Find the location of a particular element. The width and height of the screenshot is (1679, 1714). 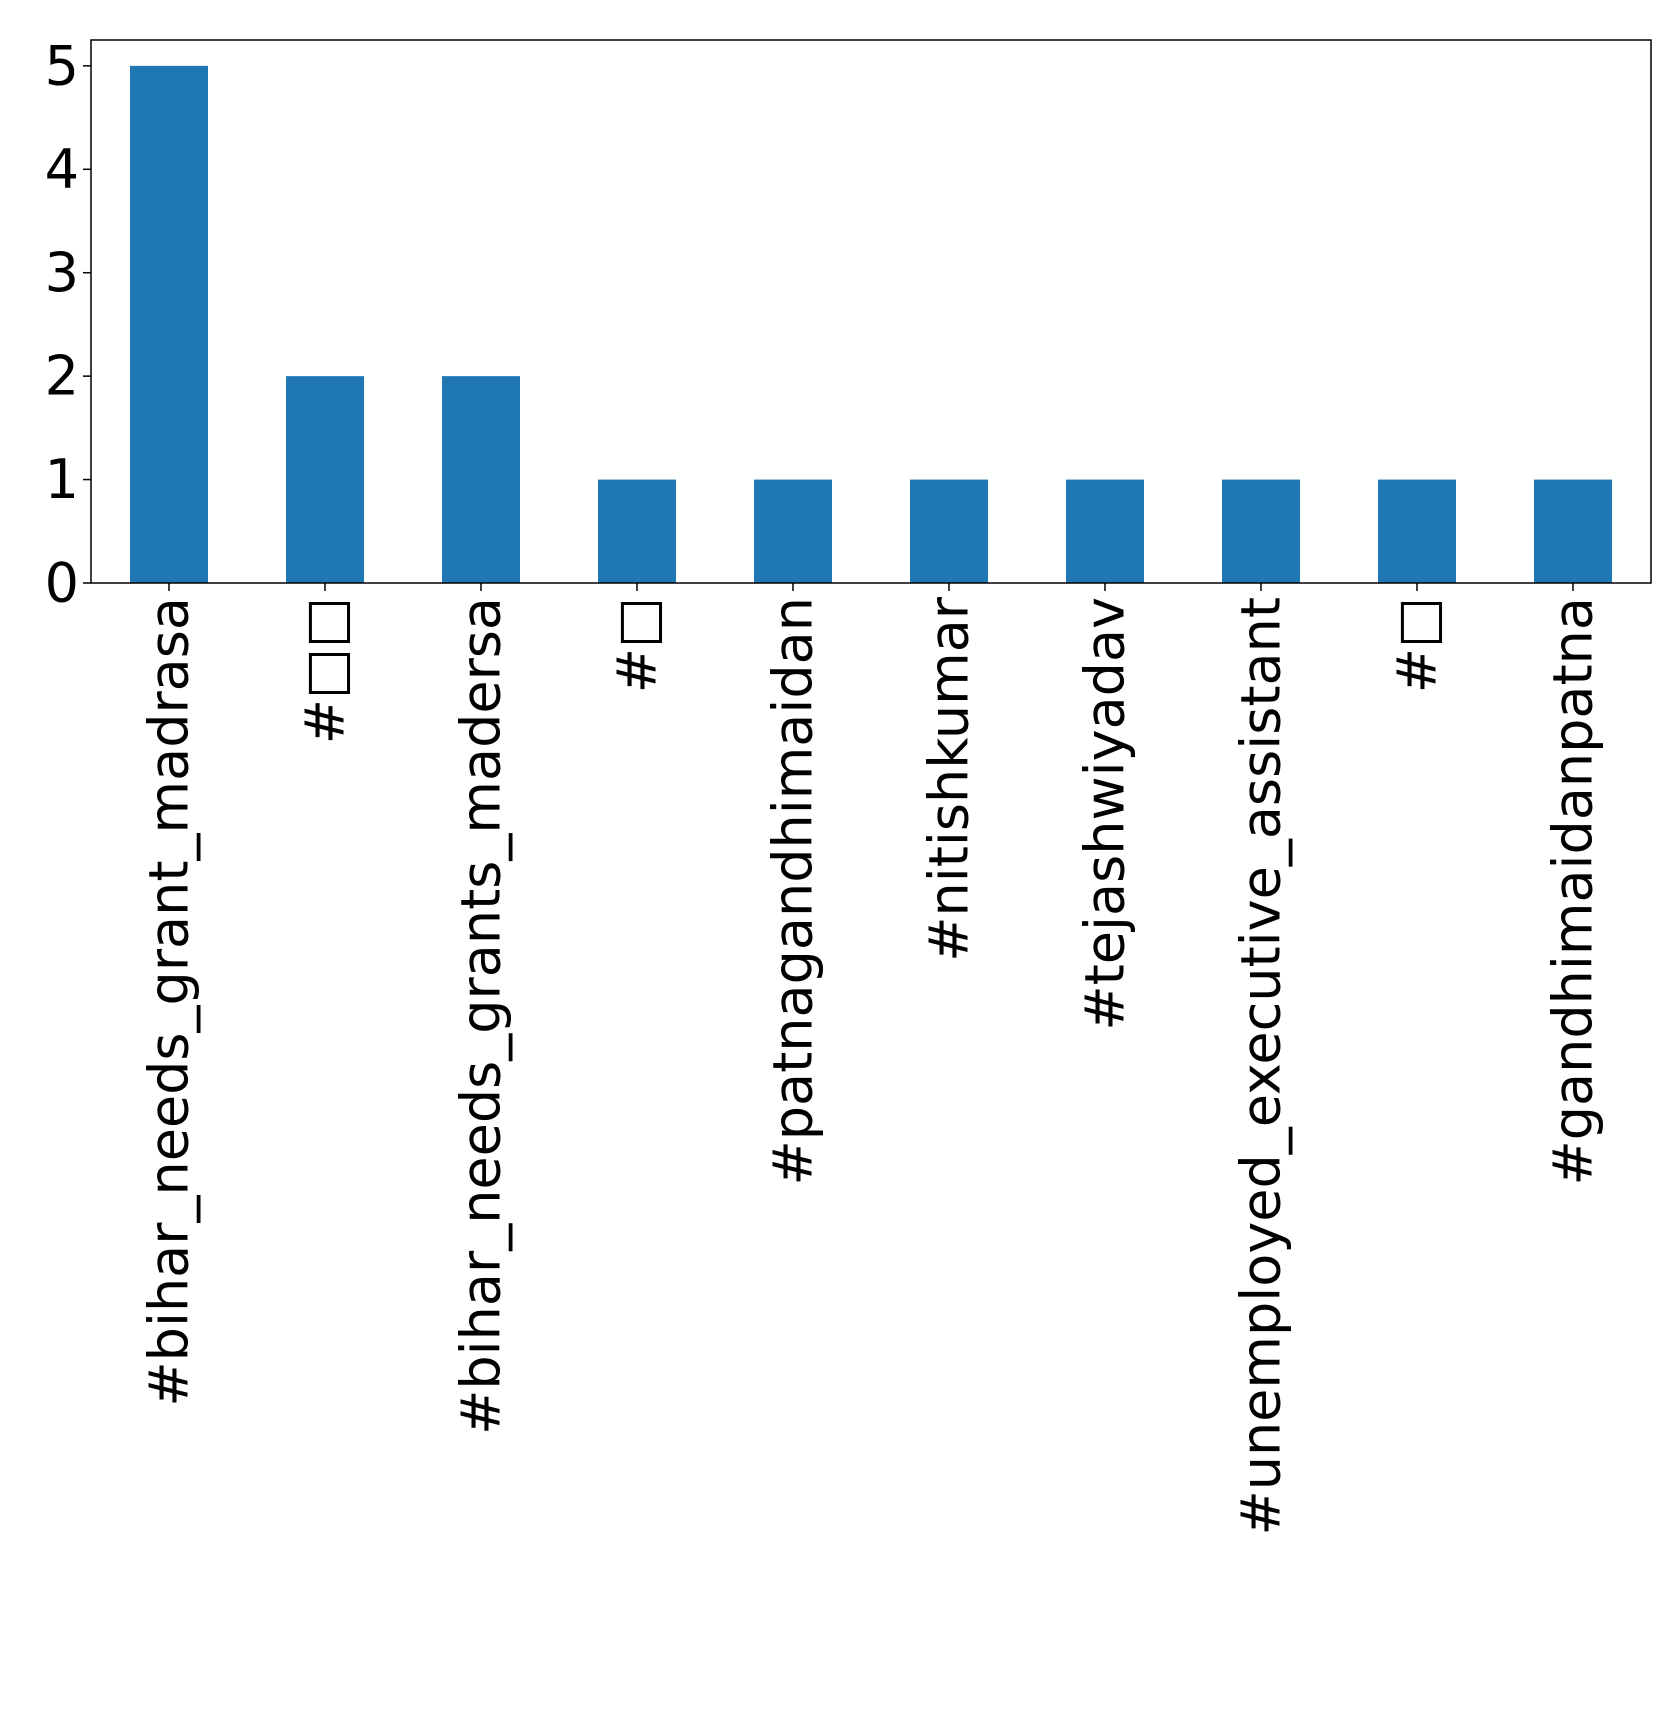

x-tick-label-5: #nitishkumar is located at coordinates (949, 779).